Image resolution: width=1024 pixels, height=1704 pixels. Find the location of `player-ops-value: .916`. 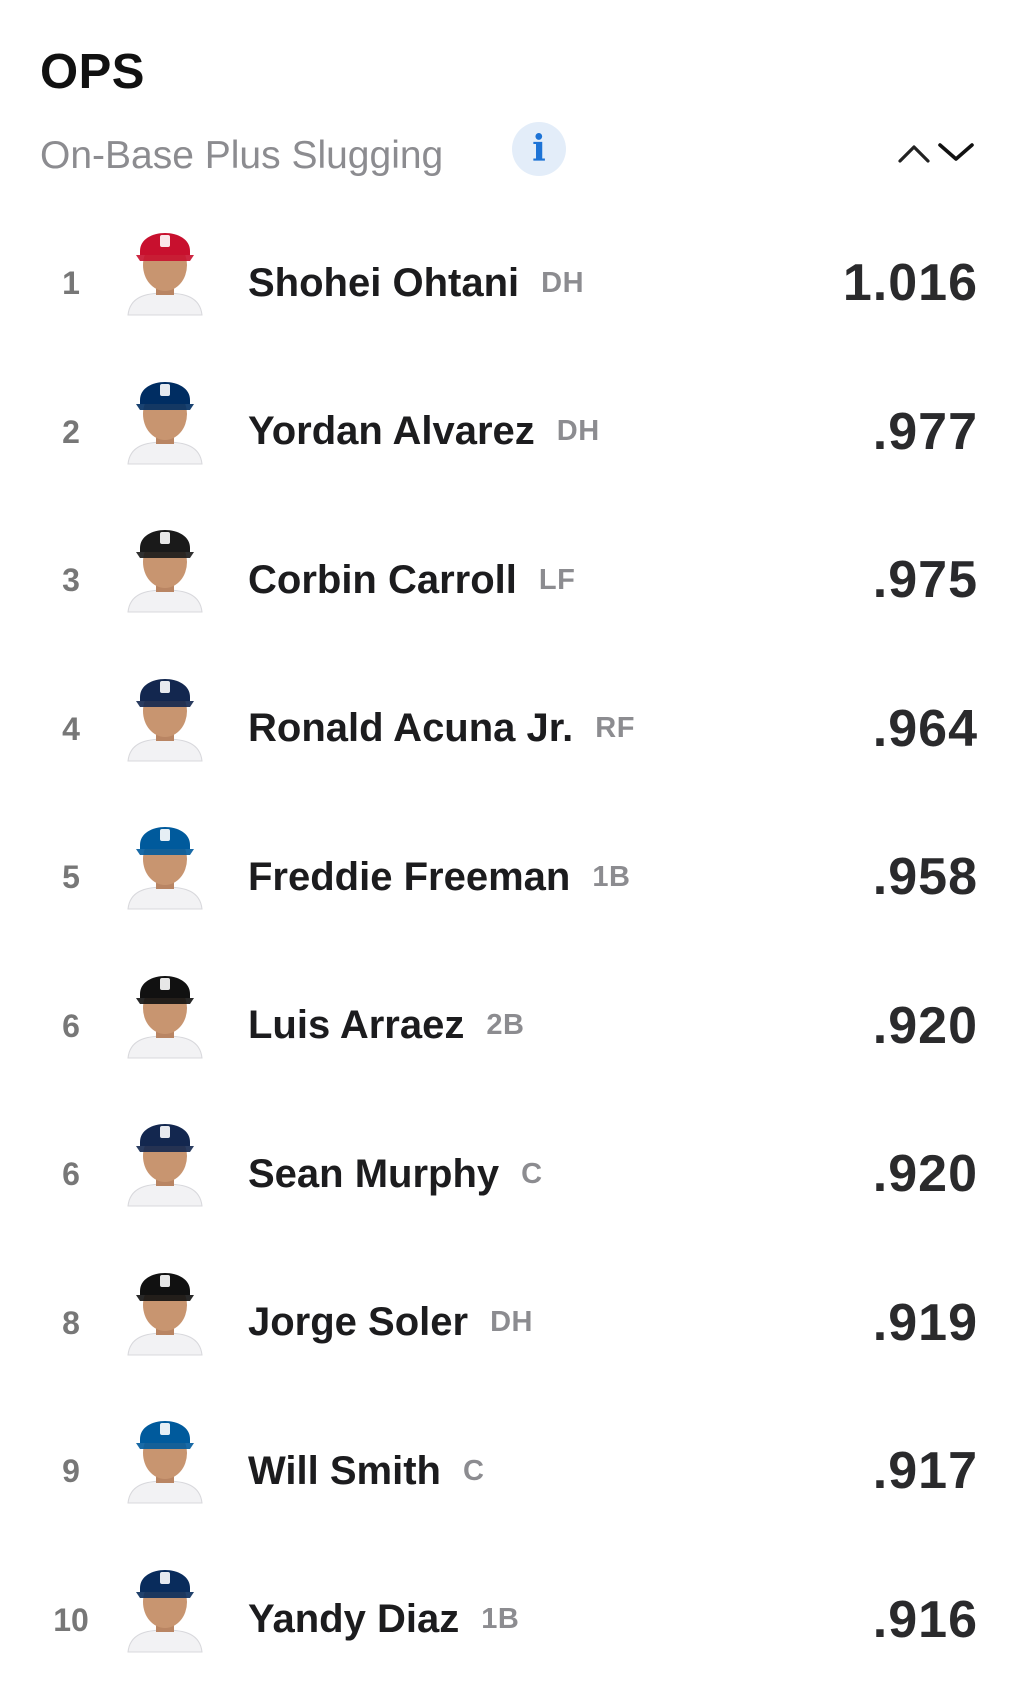

player-ops-value: .916 is located at coordinates (925, 1619).